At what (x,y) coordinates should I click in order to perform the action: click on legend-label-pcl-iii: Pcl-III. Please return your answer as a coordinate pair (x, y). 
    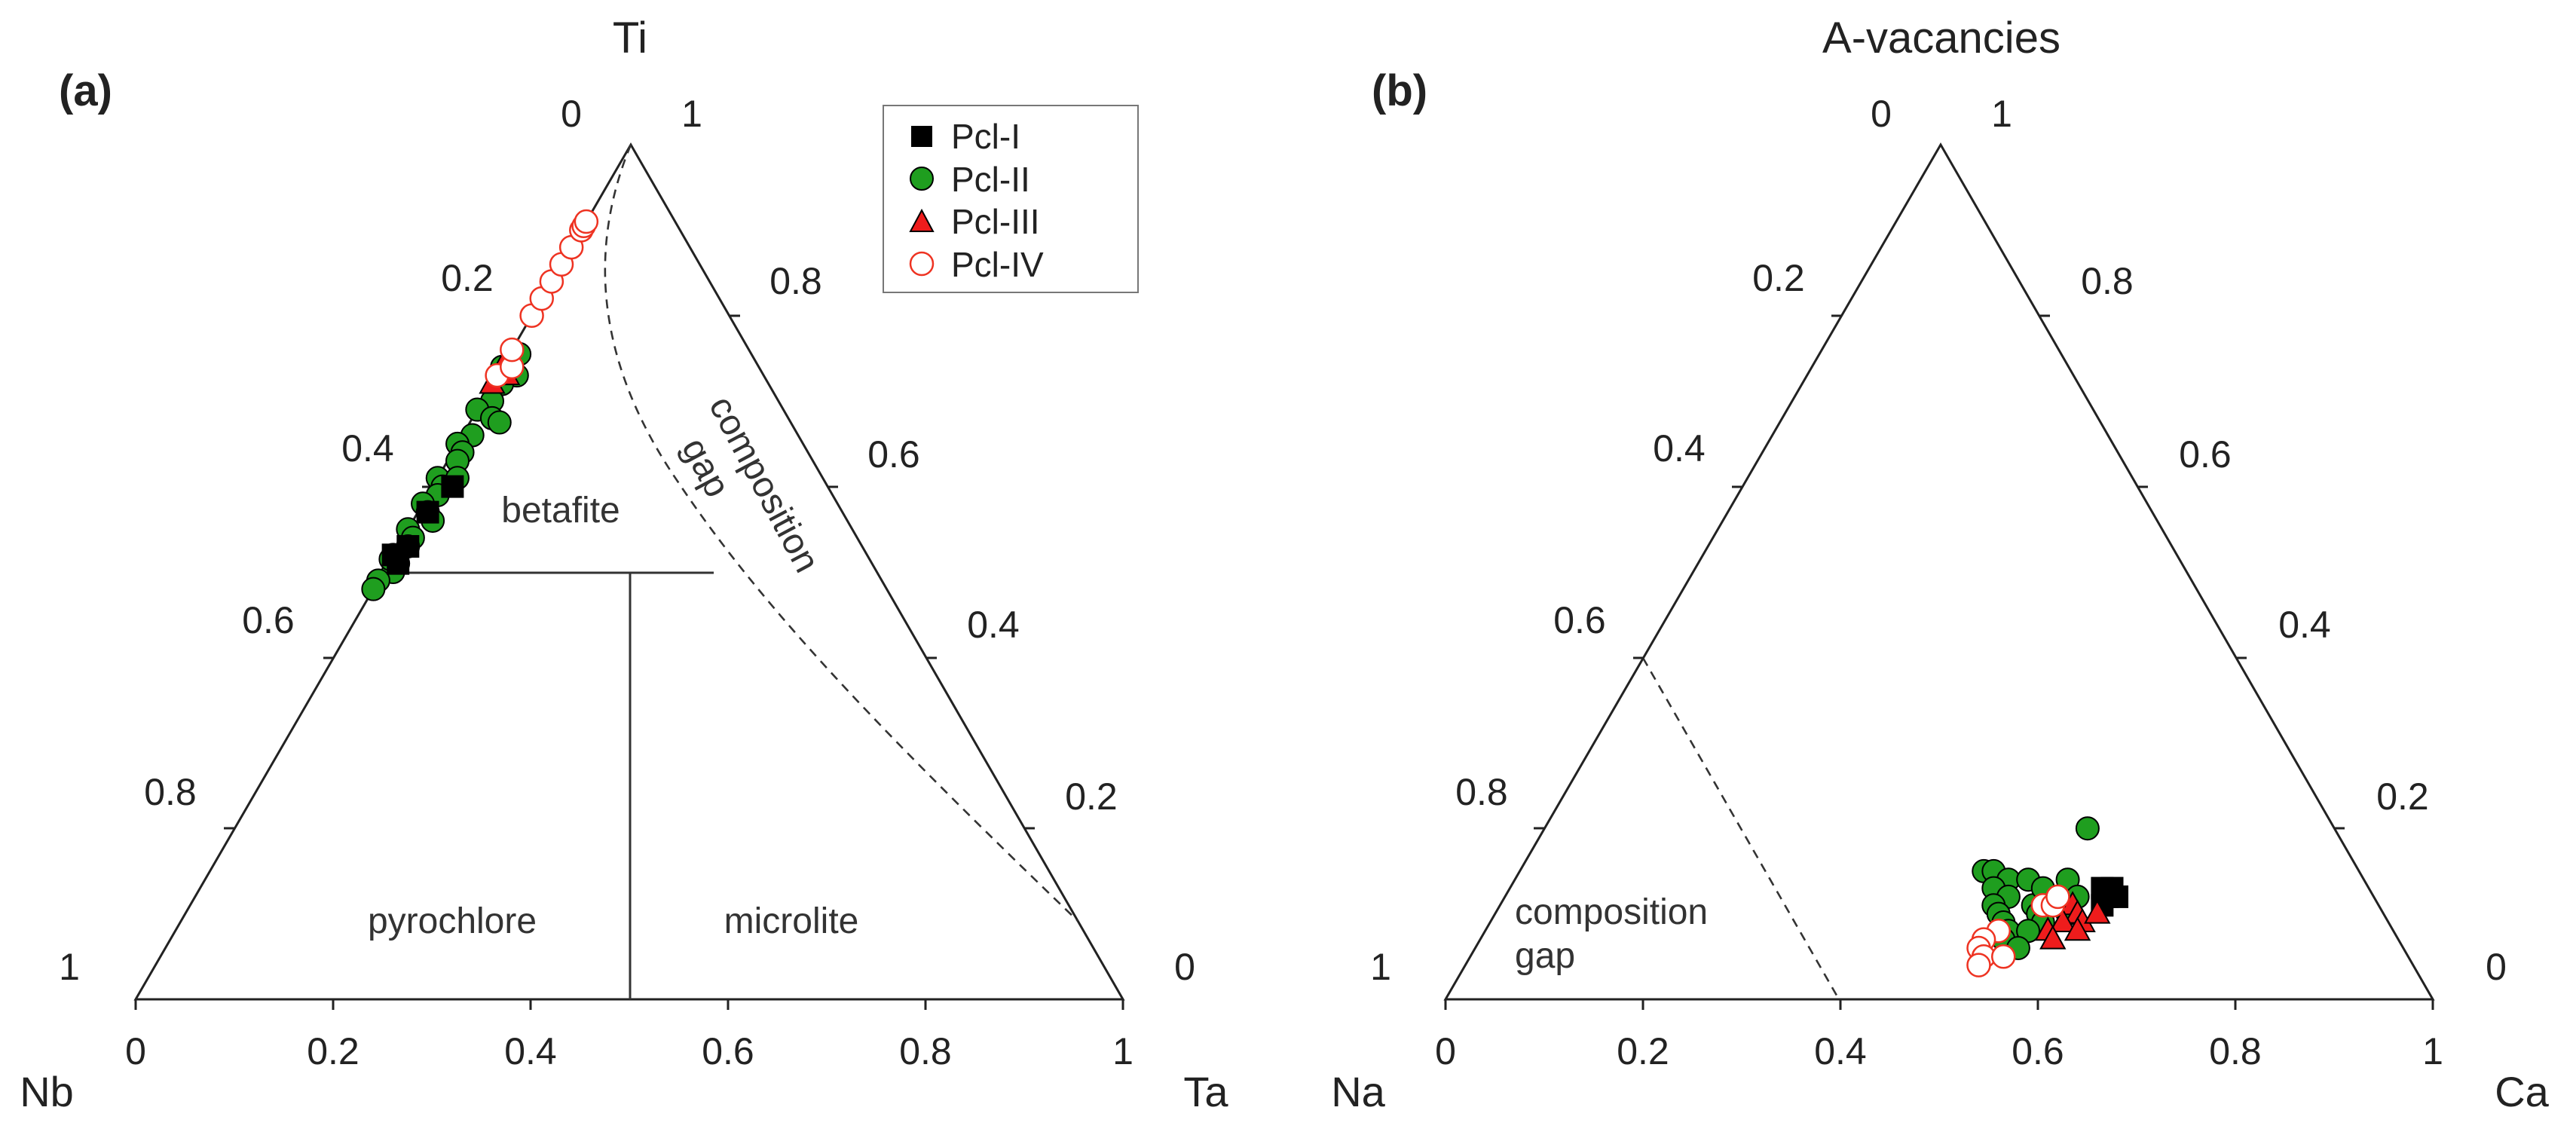
    Looking at the image, I should click on (995, 221).